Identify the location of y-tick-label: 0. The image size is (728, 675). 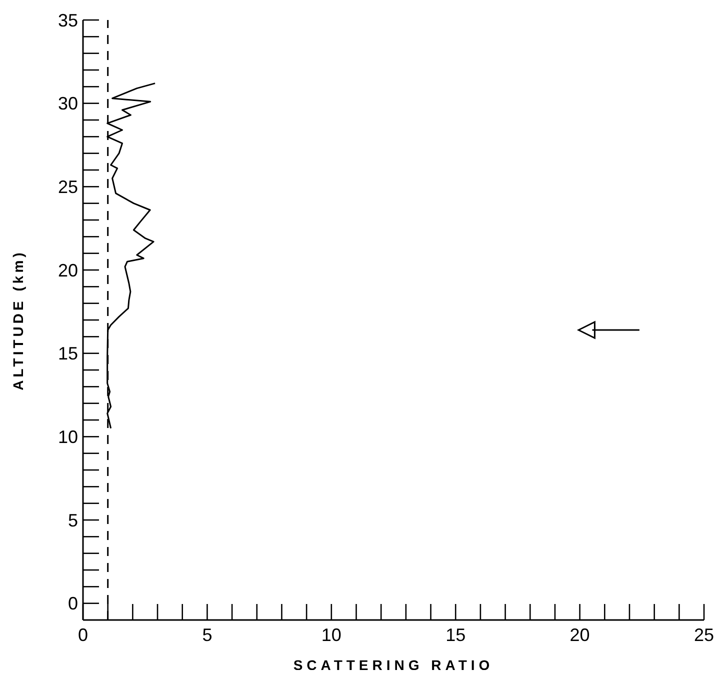
(73, 604).